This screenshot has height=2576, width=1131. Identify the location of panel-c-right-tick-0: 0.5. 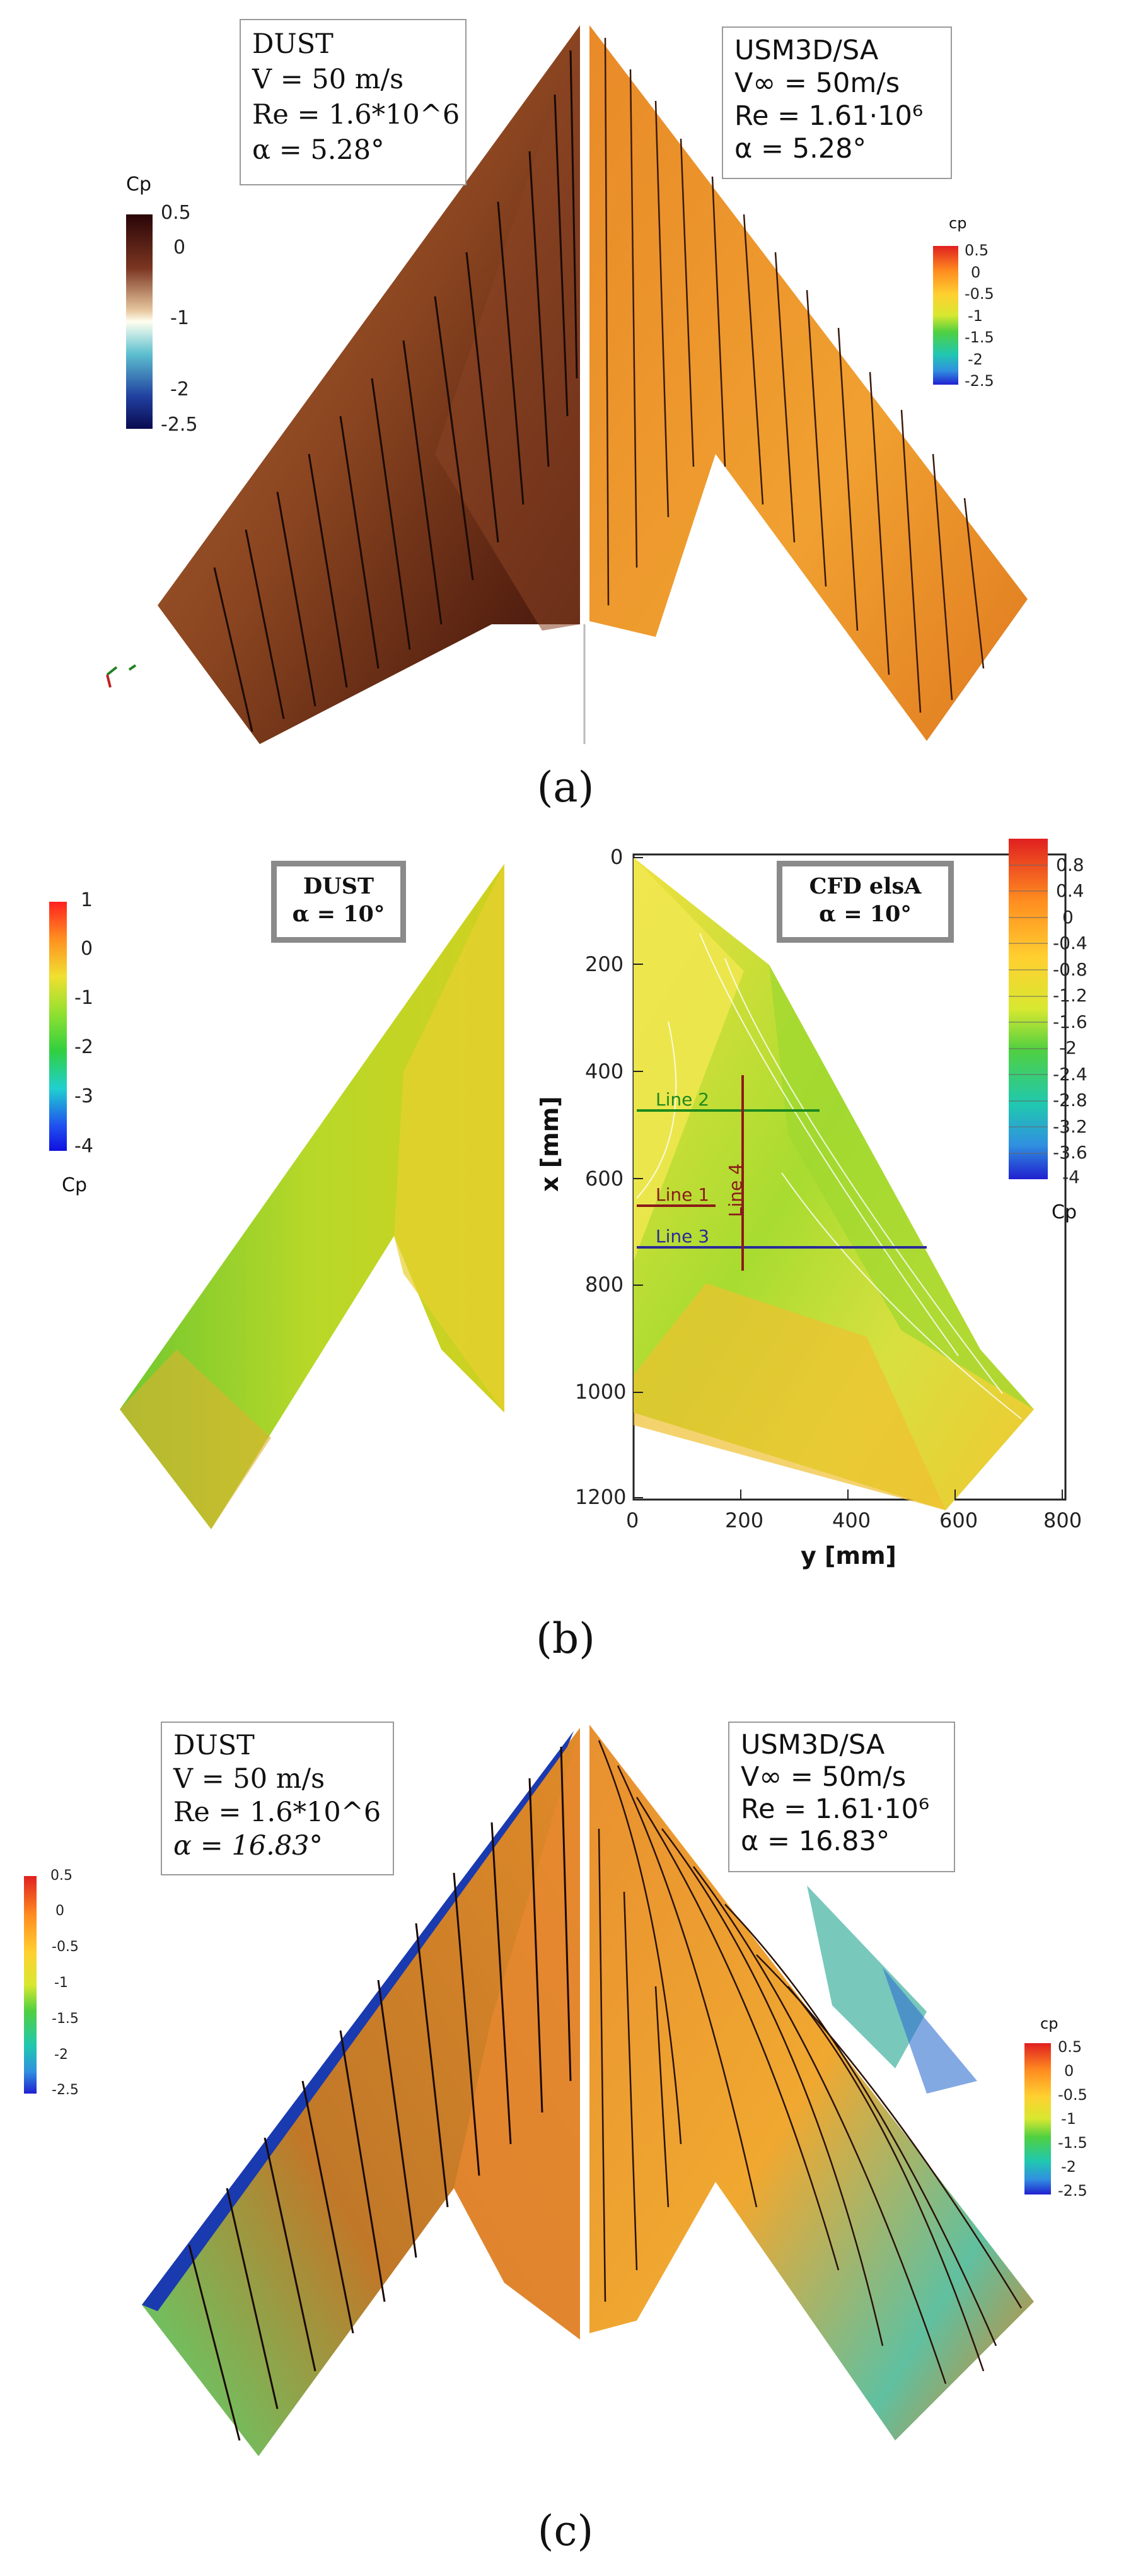
(1070, 2047).